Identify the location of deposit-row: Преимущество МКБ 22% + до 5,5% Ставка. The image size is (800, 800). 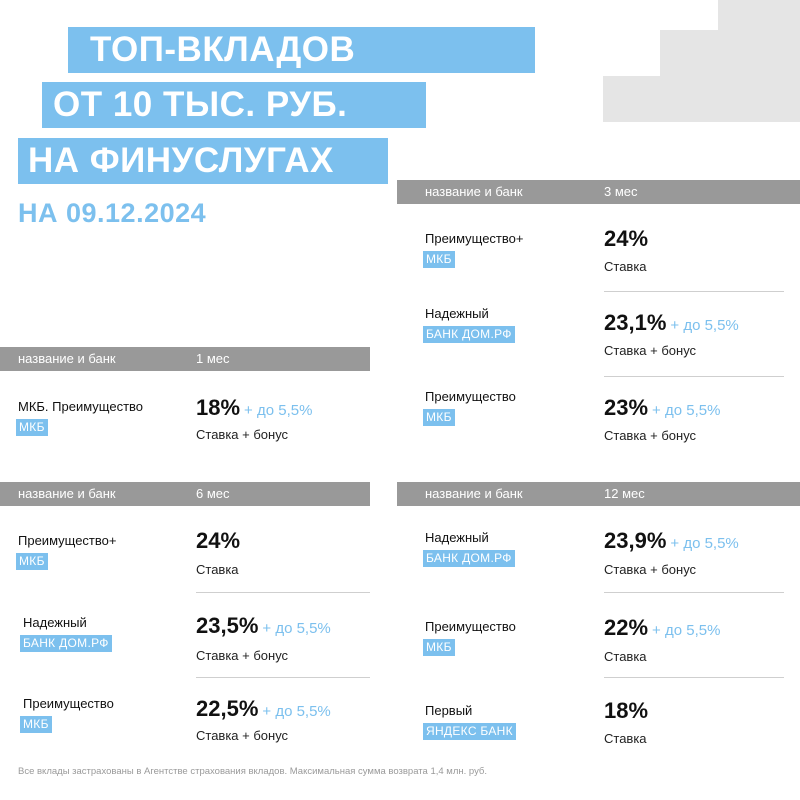
(598, 635).